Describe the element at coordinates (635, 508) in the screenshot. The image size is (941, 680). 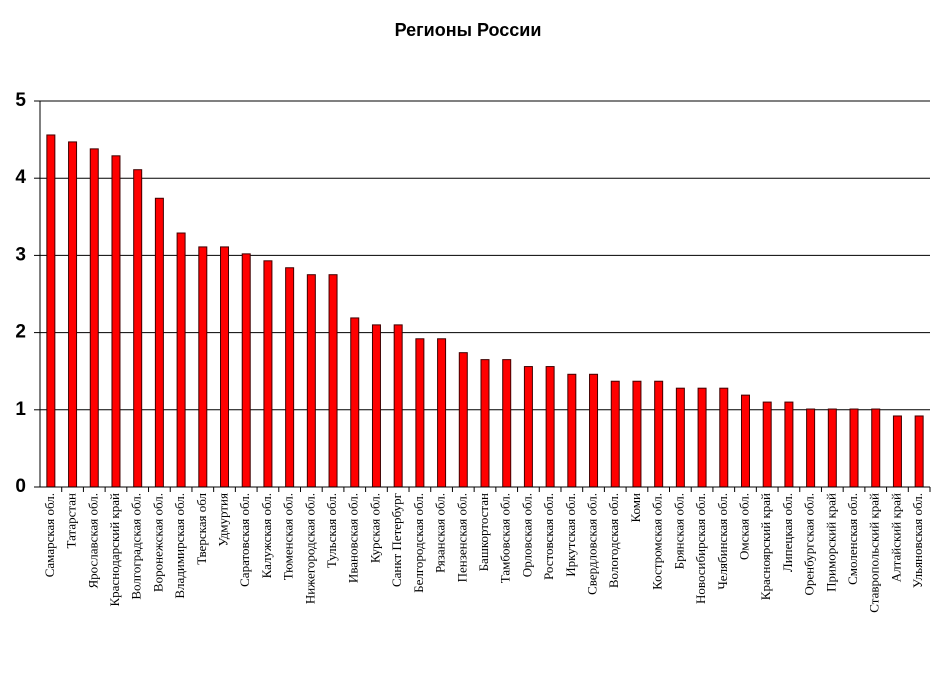
I see `x-tick-label: Коми` at that location.